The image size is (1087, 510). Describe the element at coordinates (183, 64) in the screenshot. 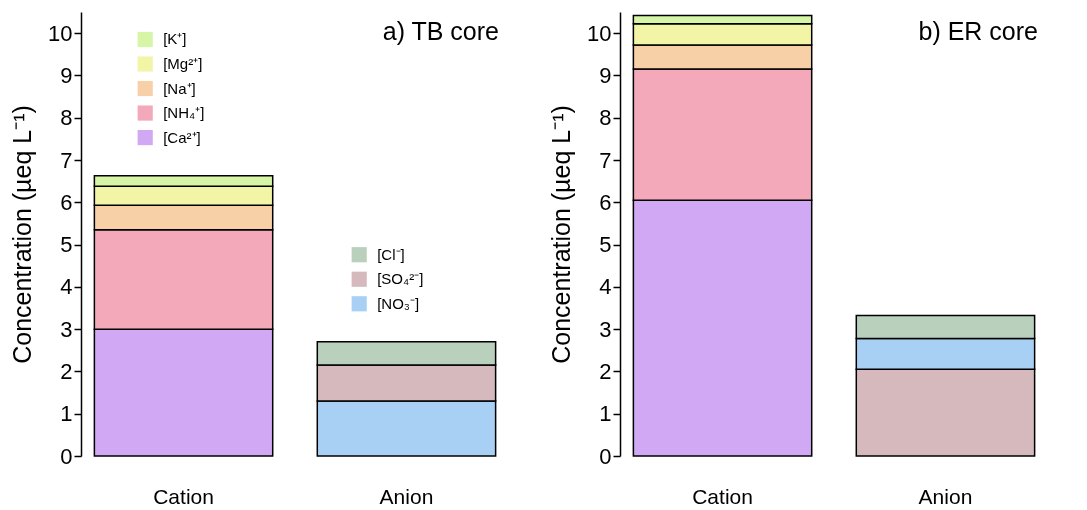

I see `legend-label: [Mg²⁺]` at that location.